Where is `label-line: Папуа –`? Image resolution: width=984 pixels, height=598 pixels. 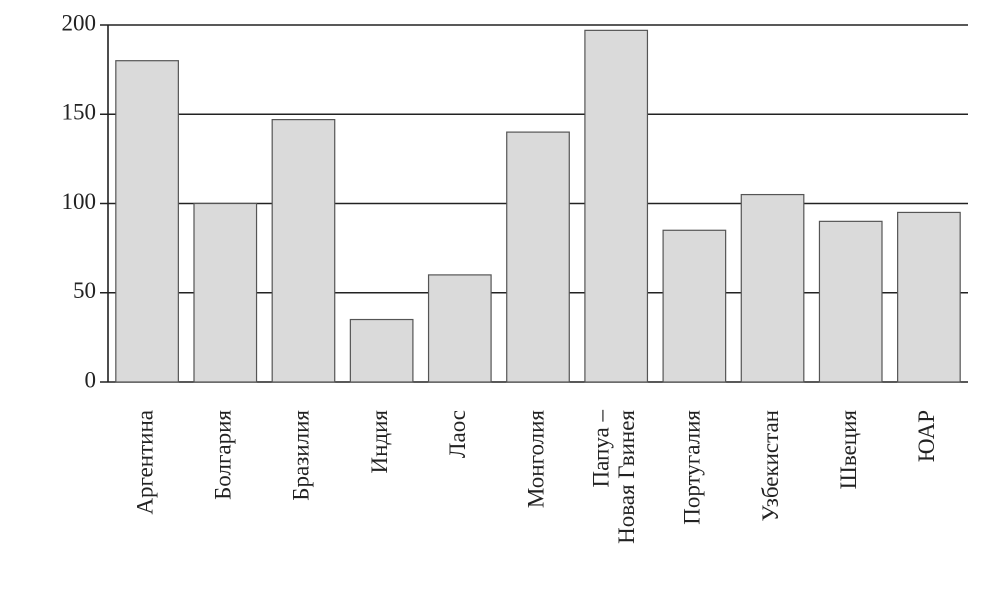 label-line: Папуа – is located at coordinates (601, 449).